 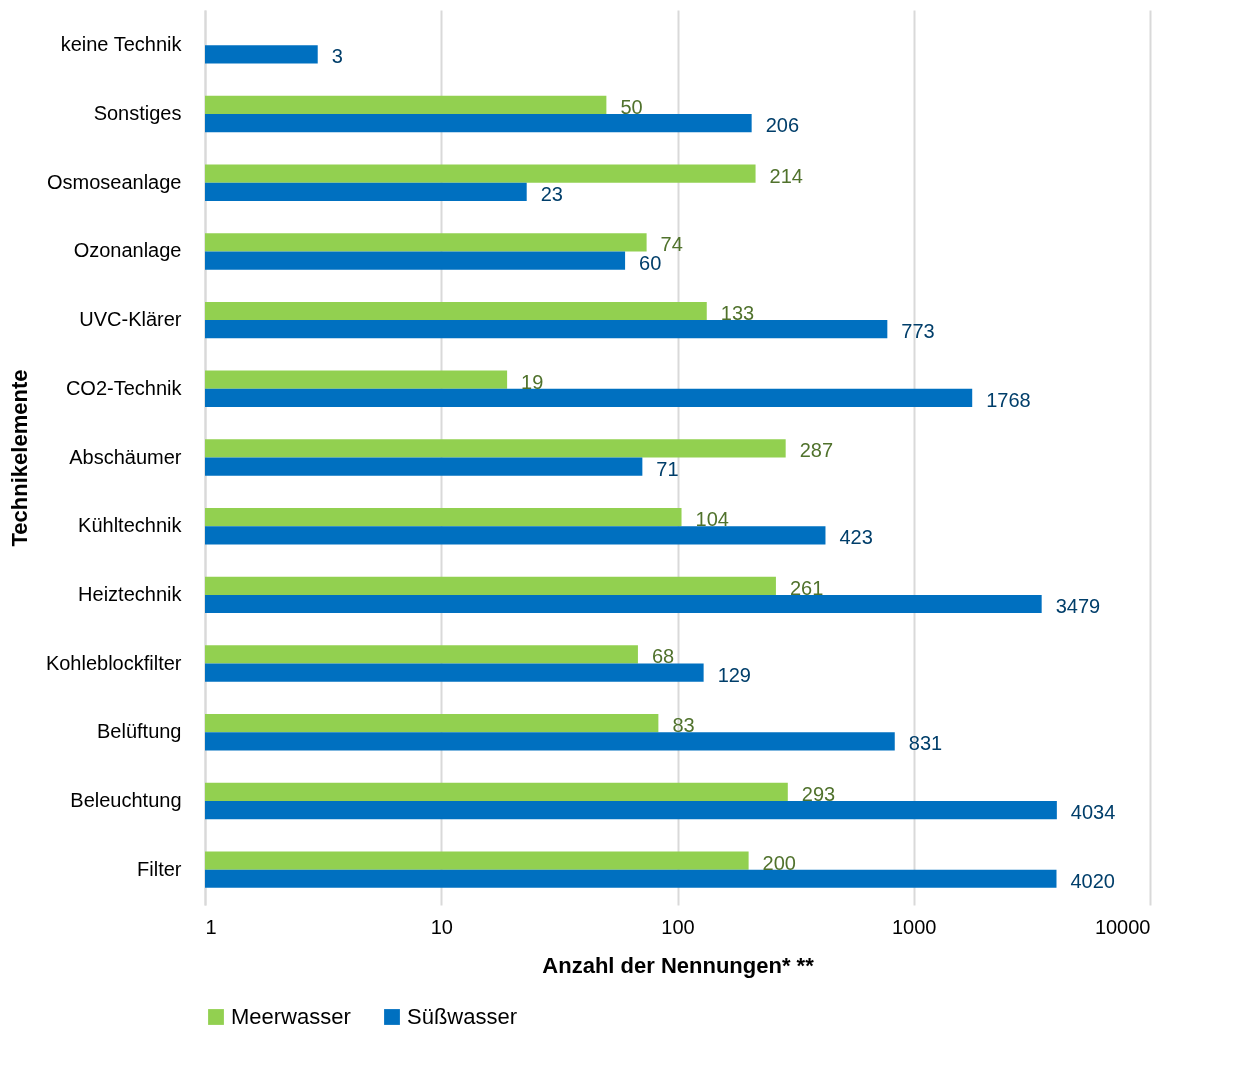 What do you see at coordinates (925, 743) in the screenshot?
I see `data-label: 831` at bounding box center [925, 743].